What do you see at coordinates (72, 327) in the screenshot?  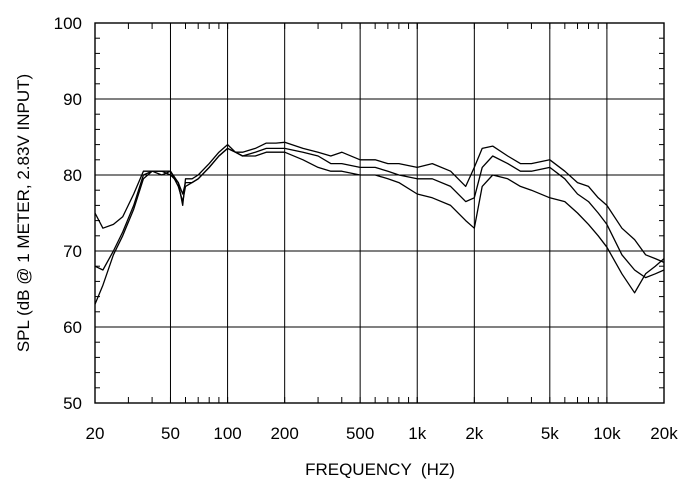 I see `y-tick-label: 60` at bounding box center [72, 327].